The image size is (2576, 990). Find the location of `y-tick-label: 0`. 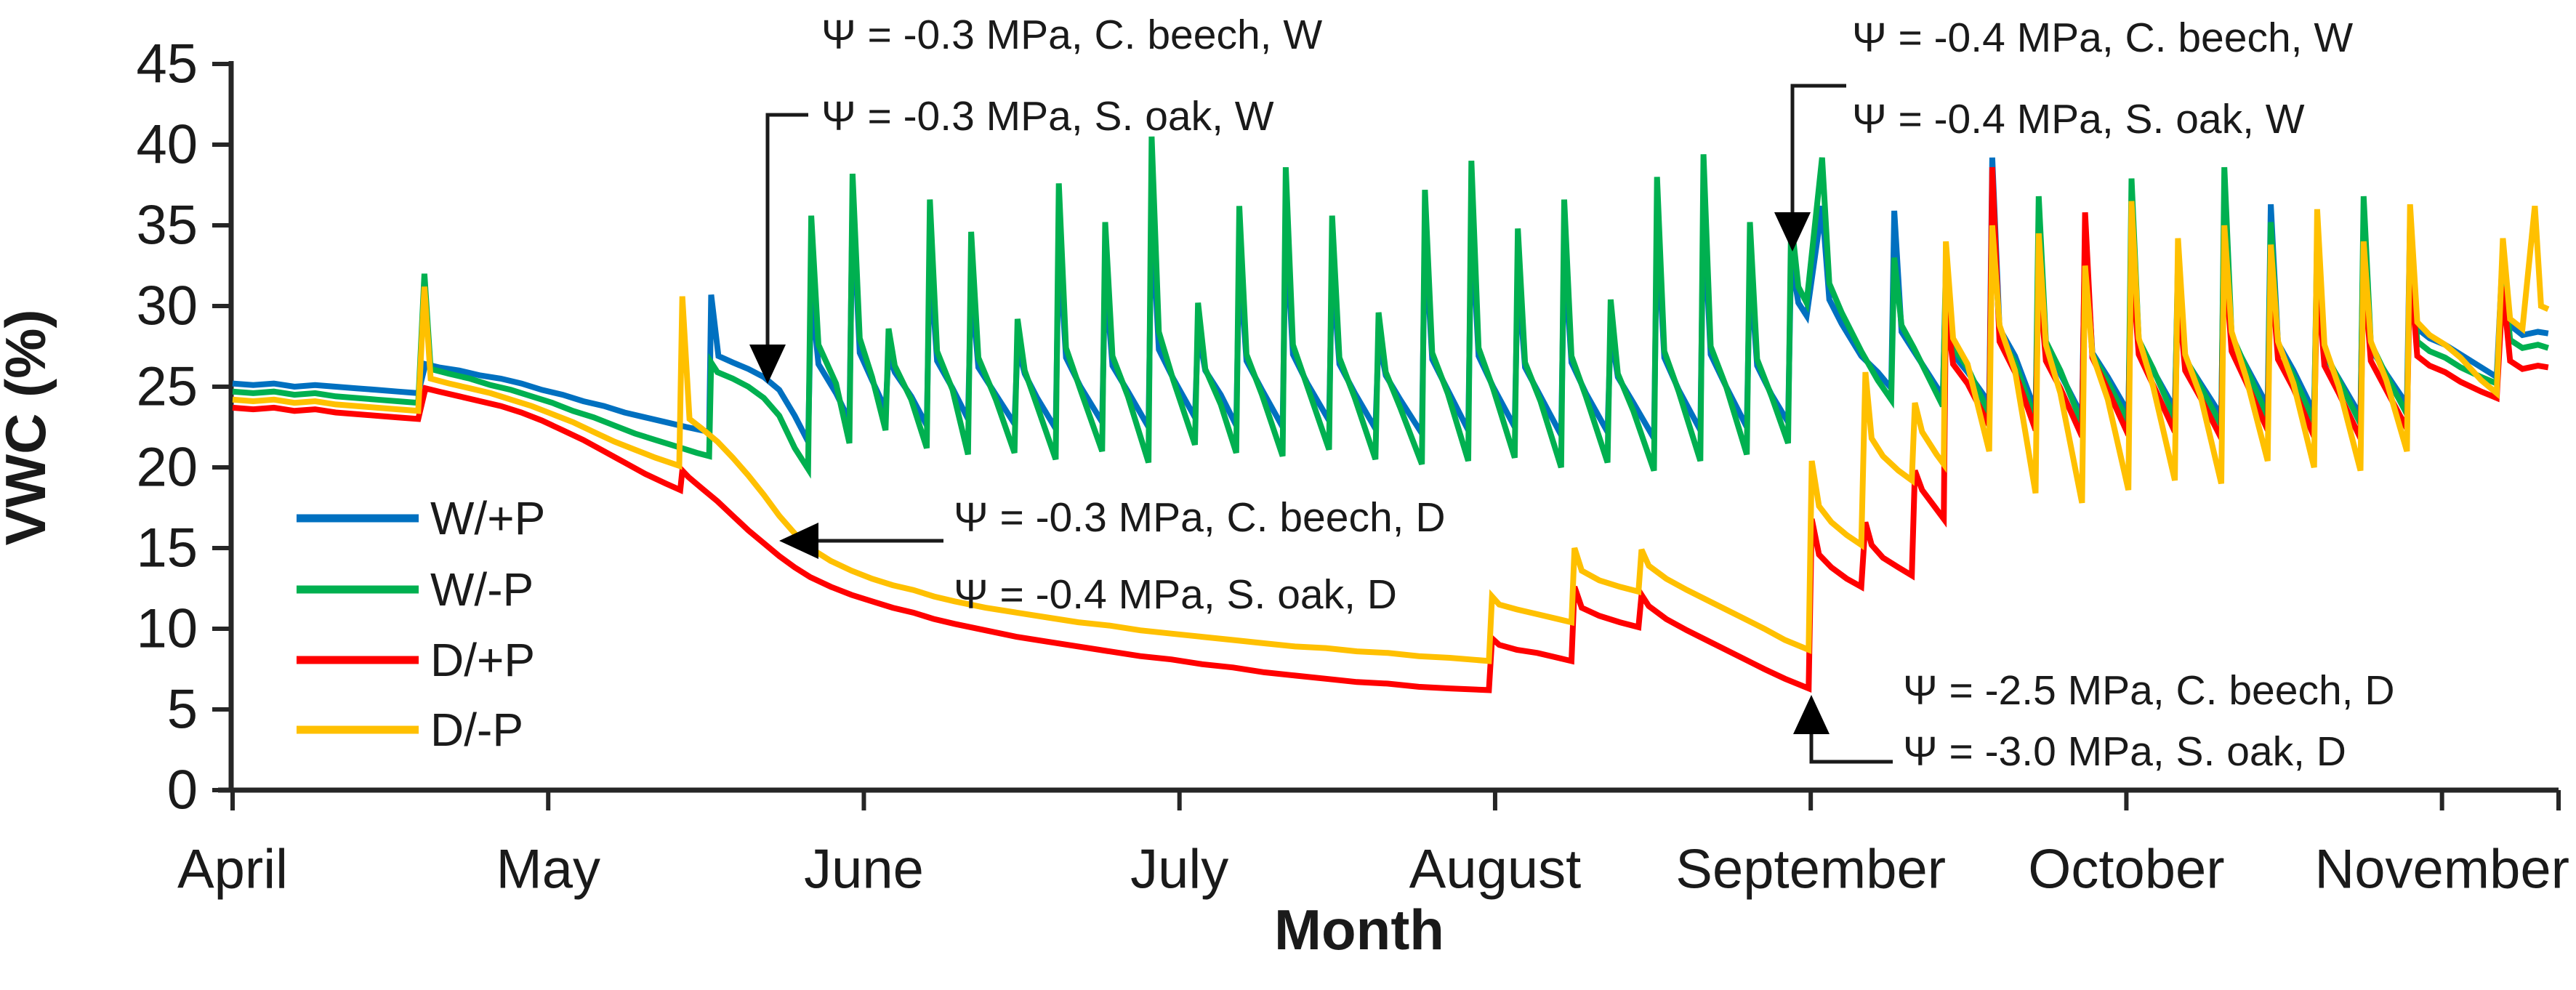

y-tick-label: 0 is located at coordinates (182, 790).